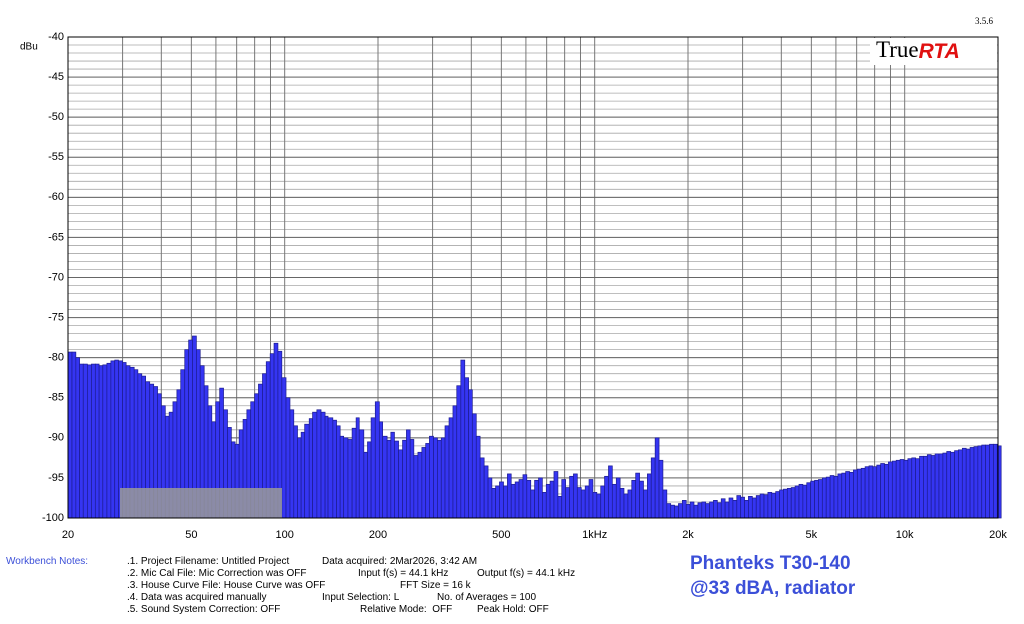 The width and height of the screenshot is (1024, 624). I want to click on x-tick-label: 20, so click(68, 535).